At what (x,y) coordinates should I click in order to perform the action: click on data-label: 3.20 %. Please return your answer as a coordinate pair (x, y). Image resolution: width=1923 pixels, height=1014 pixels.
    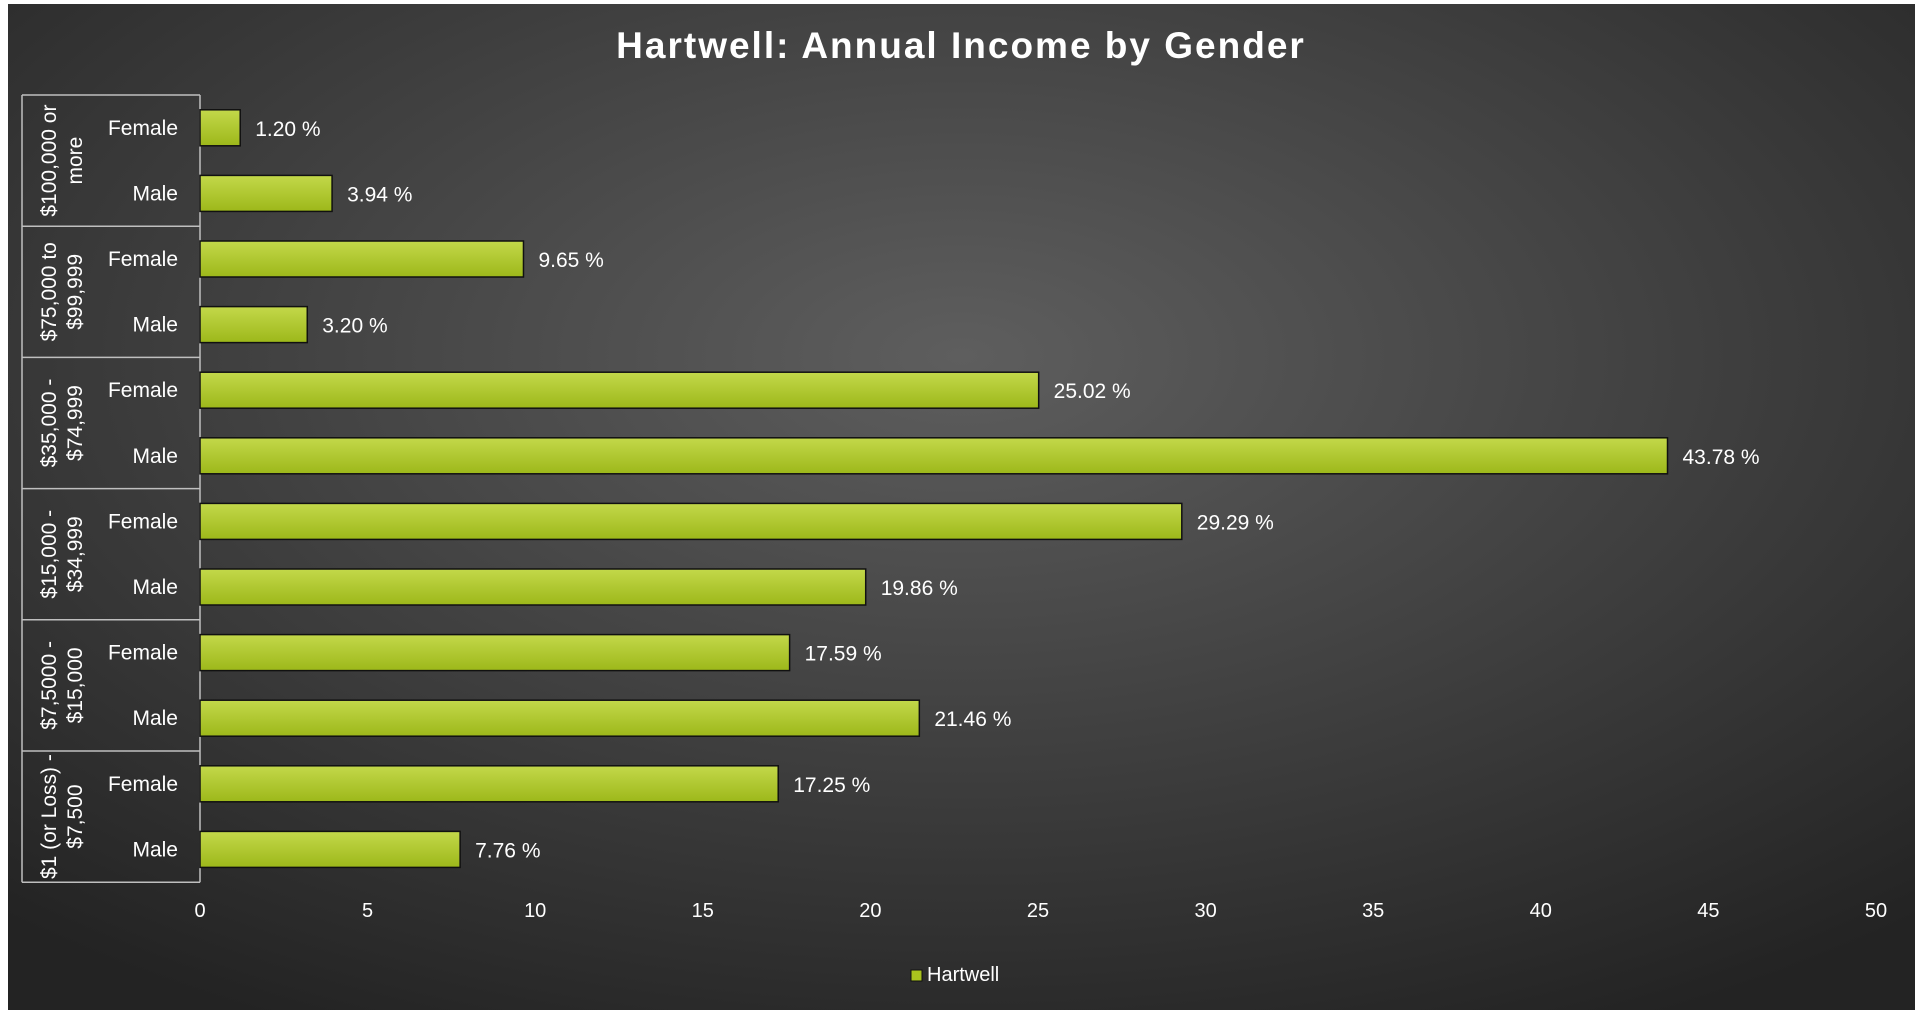
    Looking at the image, I should click on (354, 326).